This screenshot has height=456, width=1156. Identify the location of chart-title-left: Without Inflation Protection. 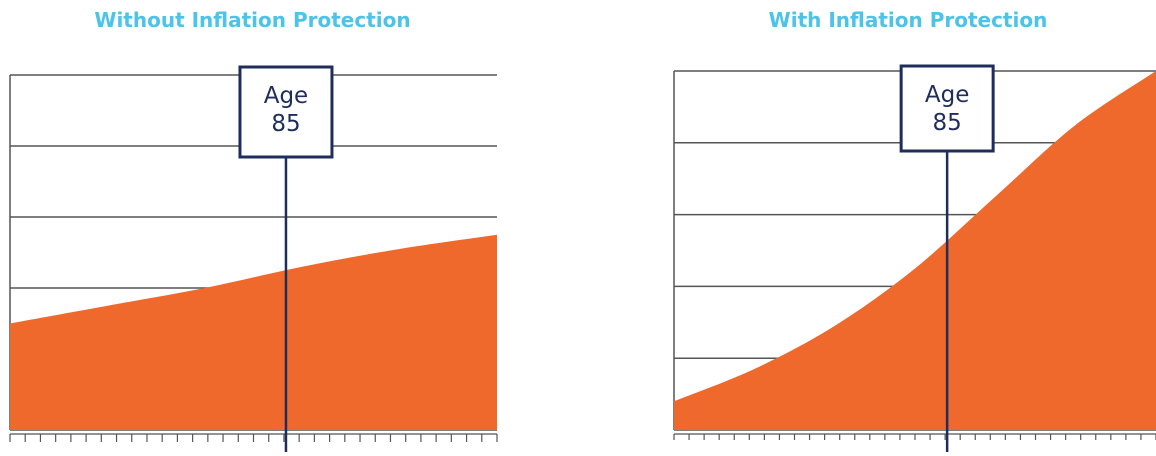
(252, 20).